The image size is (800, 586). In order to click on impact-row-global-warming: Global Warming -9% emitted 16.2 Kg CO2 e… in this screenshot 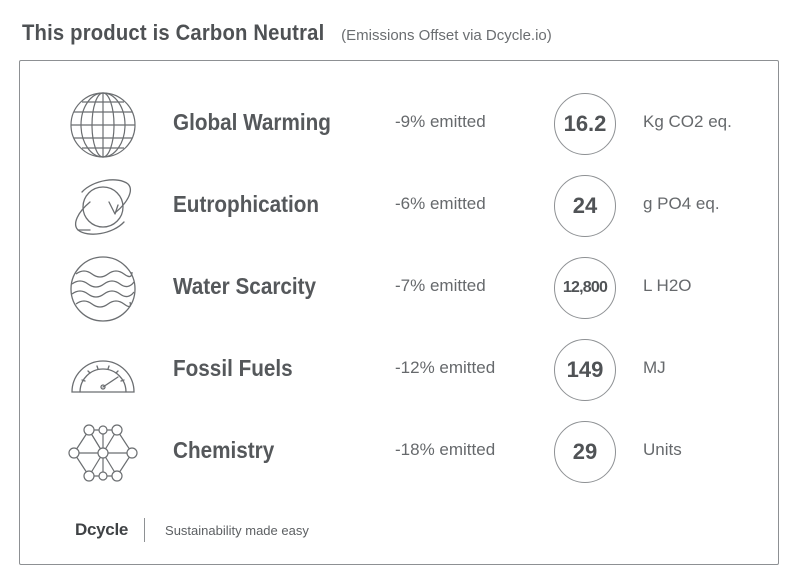, I will do `click(399, 125)`.